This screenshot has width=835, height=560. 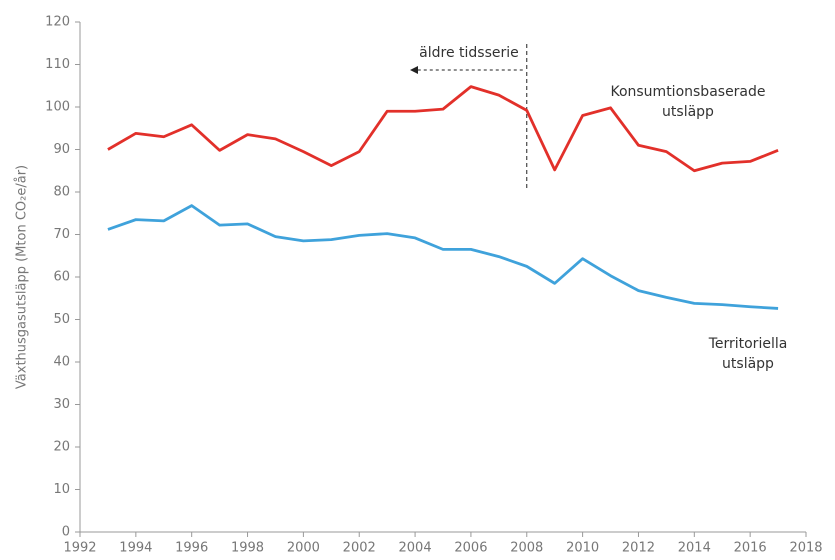 I want to click on y-tick-label: 100, so click(x=57, y=107).